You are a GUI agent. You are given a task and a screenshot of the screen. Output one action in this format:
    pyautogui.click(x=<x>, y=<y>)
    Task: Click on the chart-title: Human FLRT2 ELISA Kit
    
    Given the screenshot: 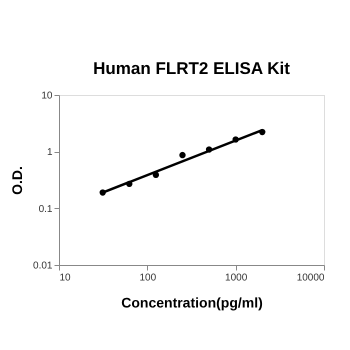 What is the action you would take?
    pyautogui.click(x=191, y=68)
    